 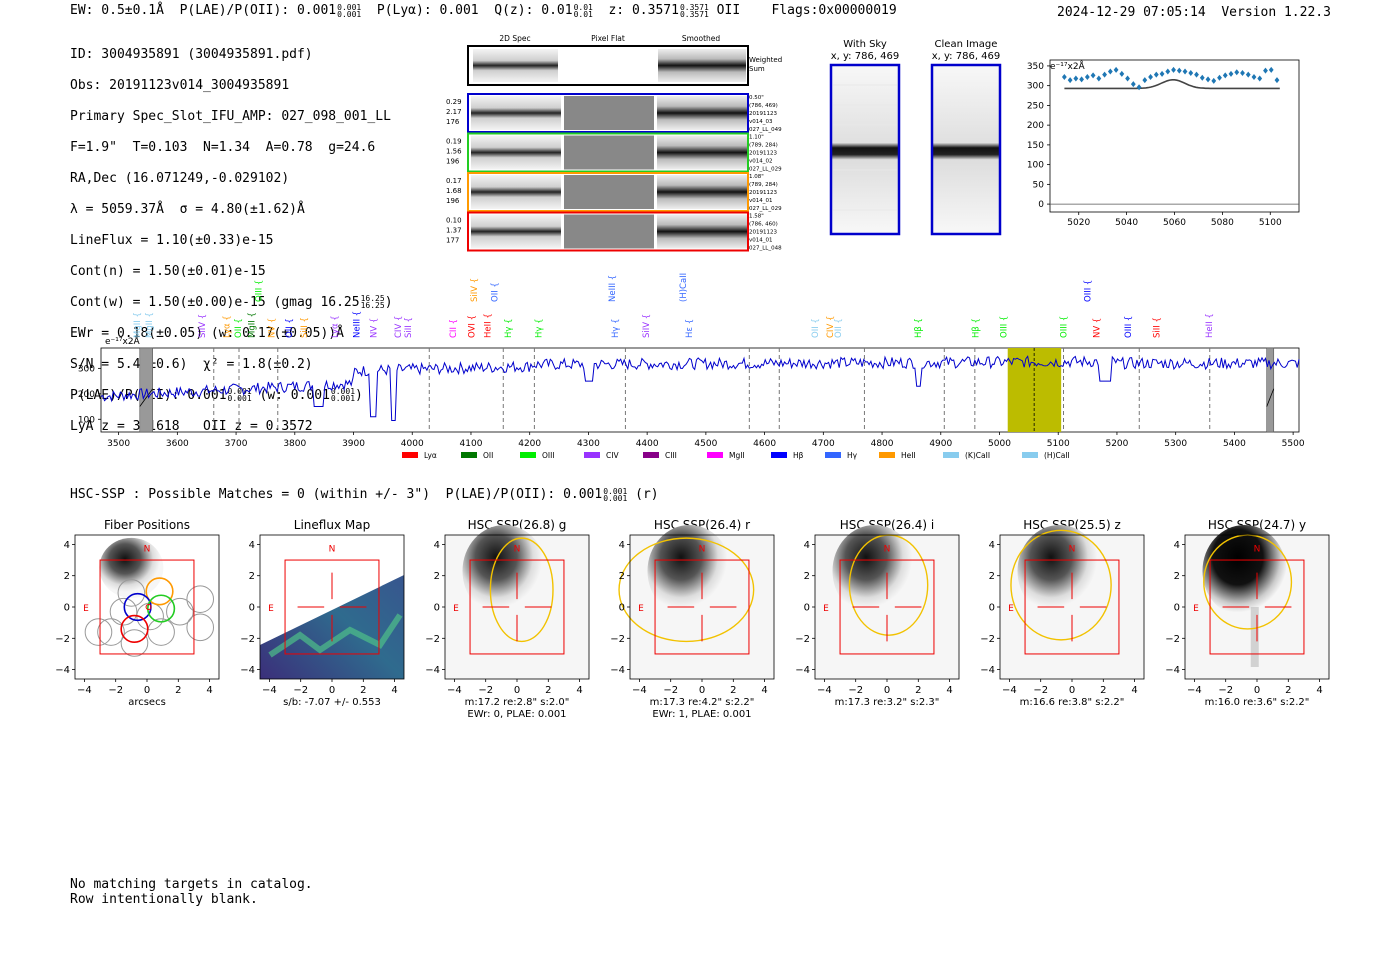 I want to click on spectrum-ytick: 200, so click(x=86, y=395).